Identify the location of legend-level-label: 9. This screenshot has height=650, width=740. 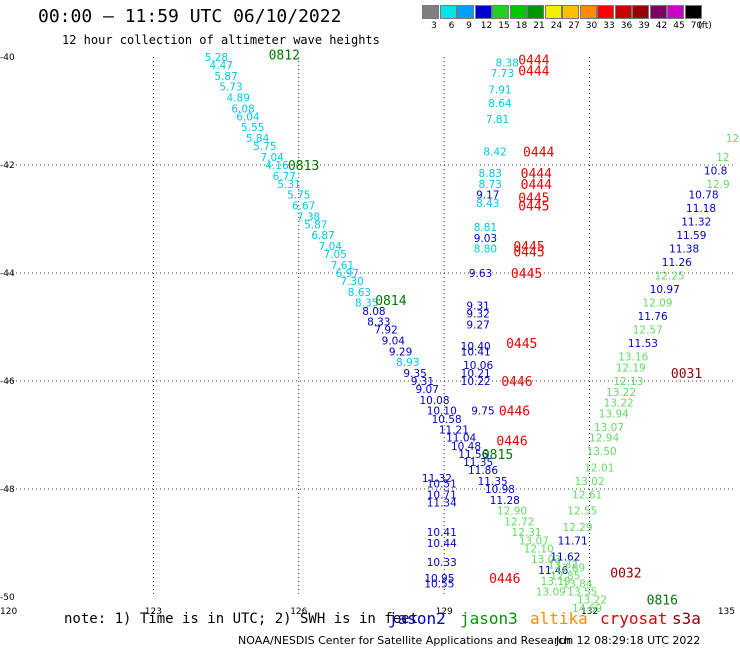
(469, 26).